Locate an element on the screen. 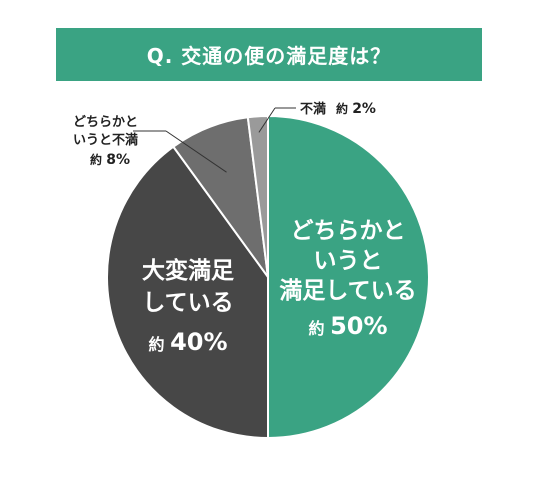 Image resolution: width=536 pixels, height=482 pixels. slice-2-label-line-1: いうと不満 is located at coordinates (105, 140).